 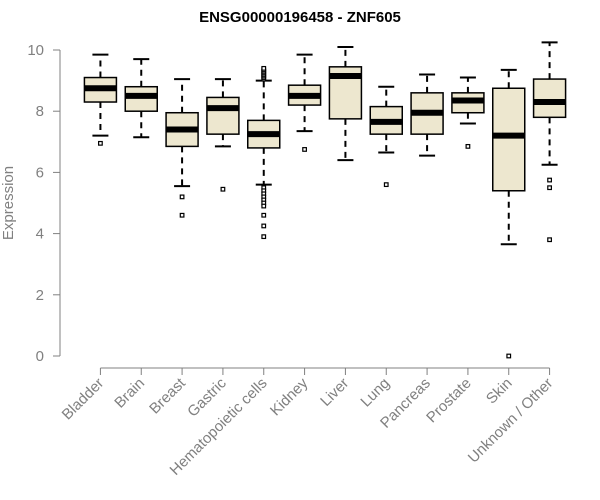 I want to click on box-brain, so click(x=141, y=98).